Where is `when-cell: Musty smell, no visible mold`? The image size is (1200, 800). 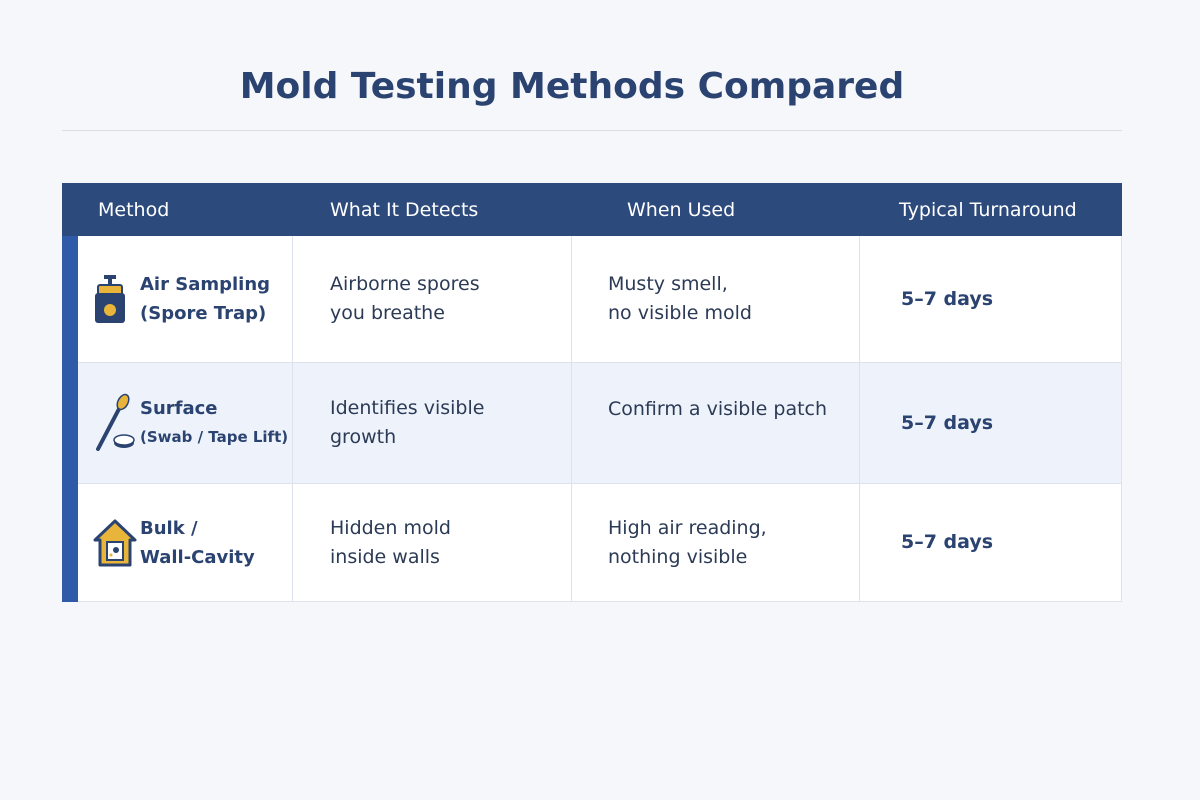
when-cell: Musty smell, no visible mold is located at coordinates (716, 299).